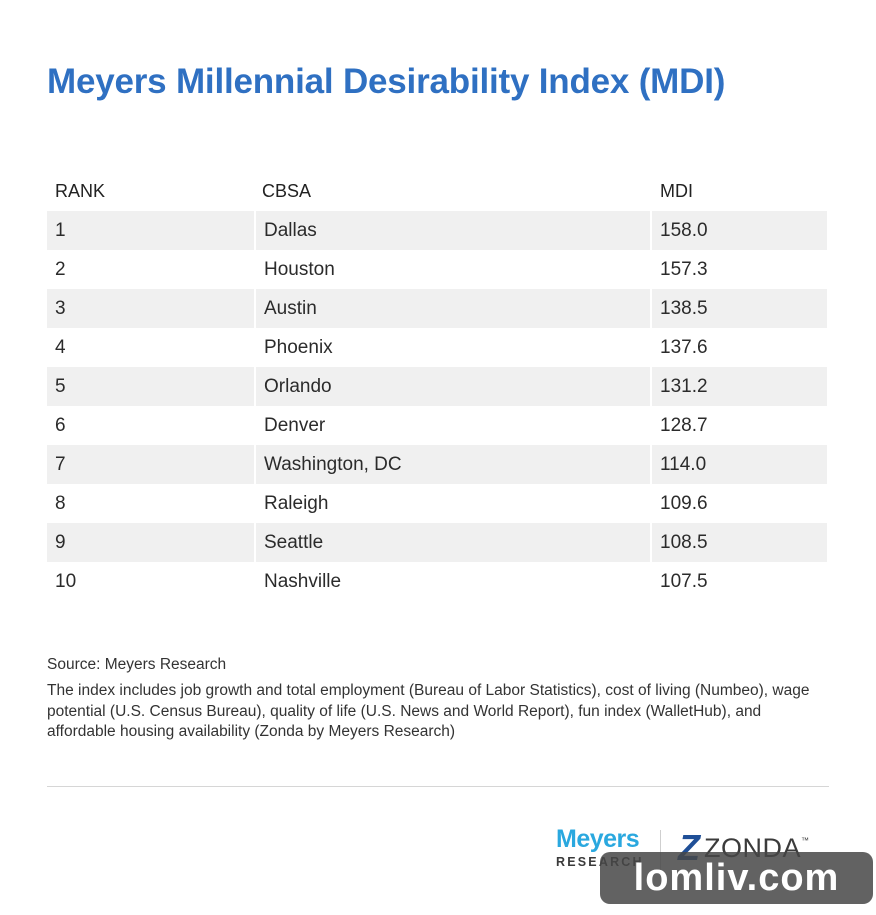  Describe the element at coordinates (660, 850) in the screenshot. I see `logo-separator` at that location.